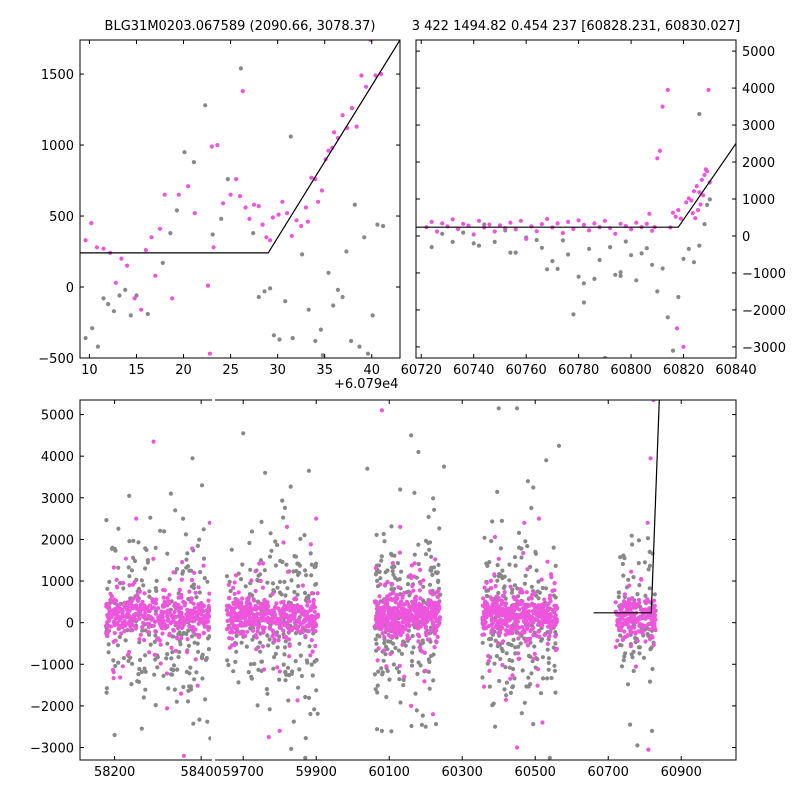 This screenshot has width=800, height=804. Describe the element at coordinates (57, 416) in the screenshot. I see `y-tick-label: 5000` at that location.